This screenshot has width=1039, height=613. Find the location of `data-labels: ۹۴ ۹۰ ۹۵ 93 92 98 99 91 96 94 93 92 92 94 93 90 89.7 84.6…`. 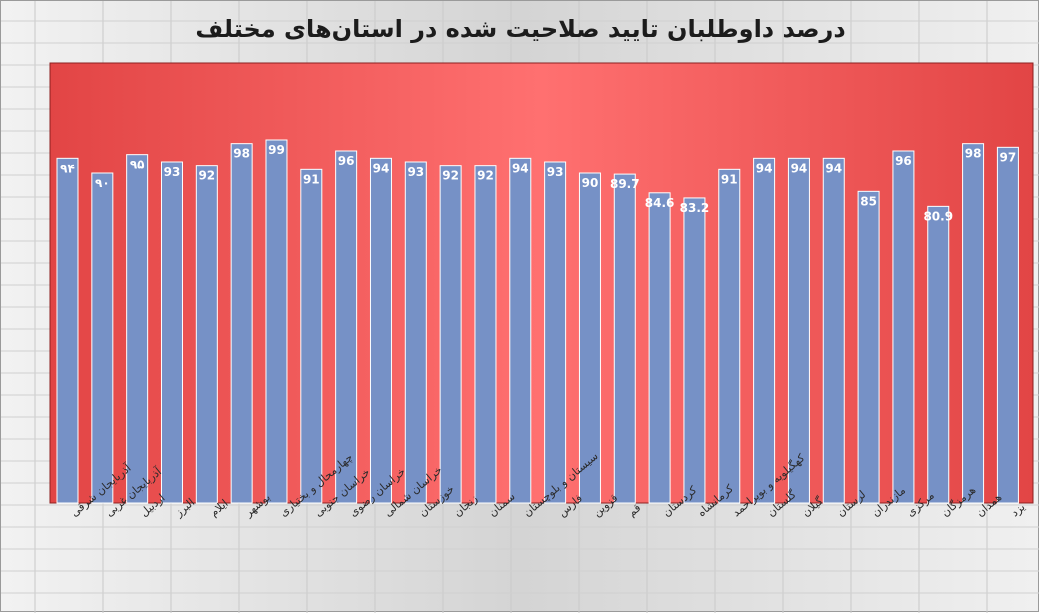

data-labels: ۹۴ ۹۰ ۹۵ 93 92 98 99 91 96 94 93 92 92 94 93 90 89.7 84.6… is located at coordinates (538, 183).